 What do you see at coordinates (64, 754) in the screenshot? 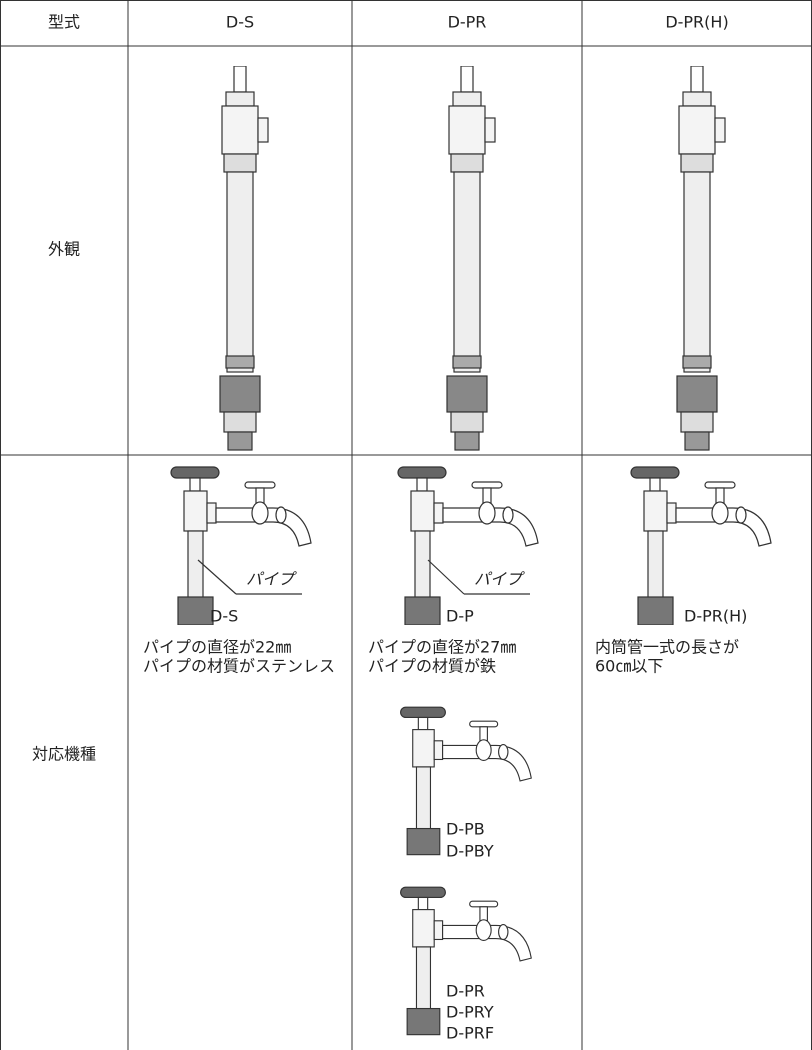
I see `row-label: 対応機種` at bounding box center [64, 754].